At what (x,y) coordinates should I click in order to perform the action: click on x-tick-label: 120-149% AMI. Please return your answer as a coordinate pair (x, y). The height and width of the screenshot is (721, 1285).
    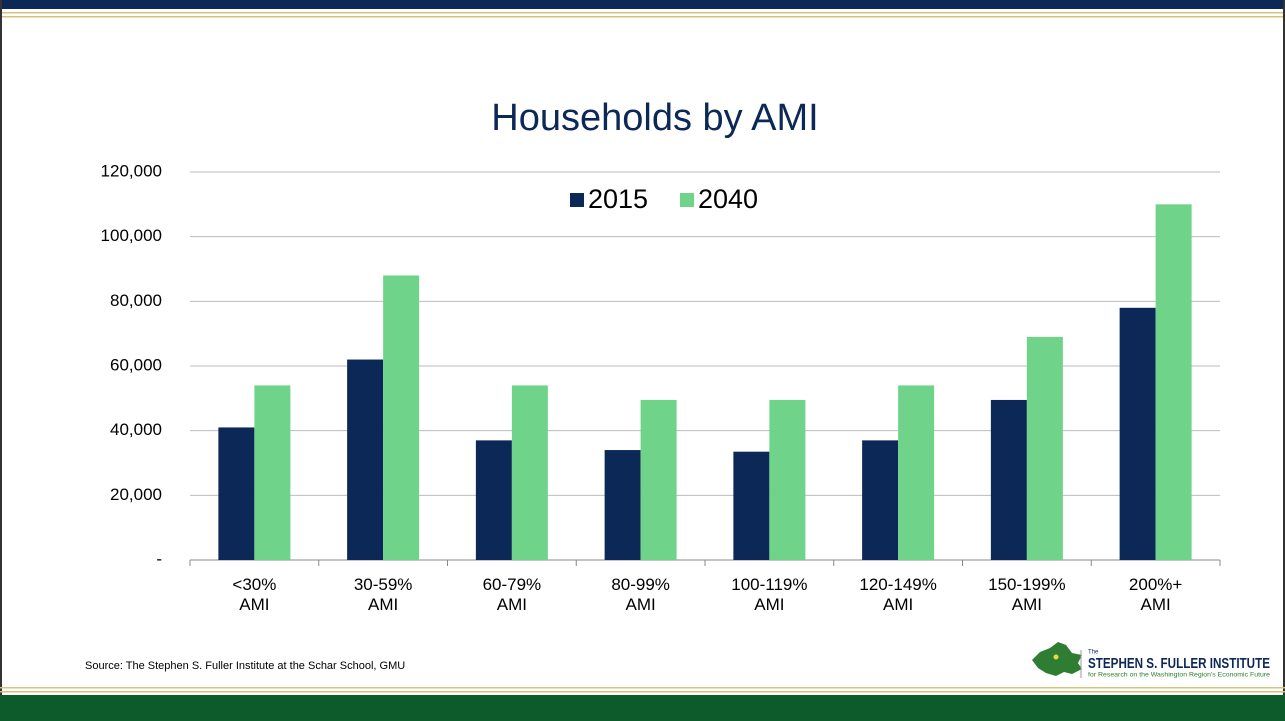
    Looking at the image, I should click on (898, 594).